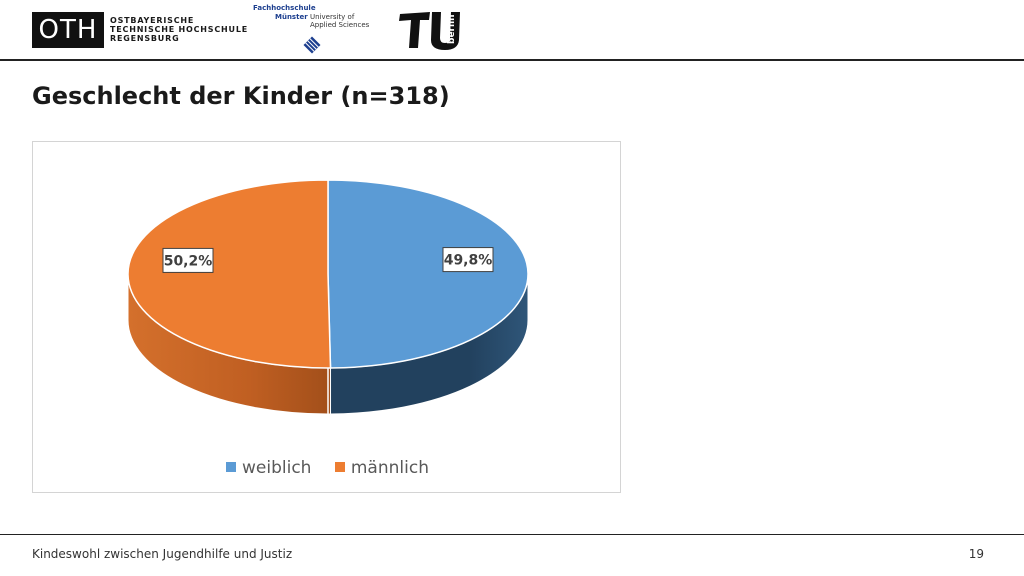 The height and width of the screenshot is (576, 1024). What do you see at coordinates (429, 31) in the screenshot?
I see `tu-berlin-logo: berlin` at bounding box center [429, 31].